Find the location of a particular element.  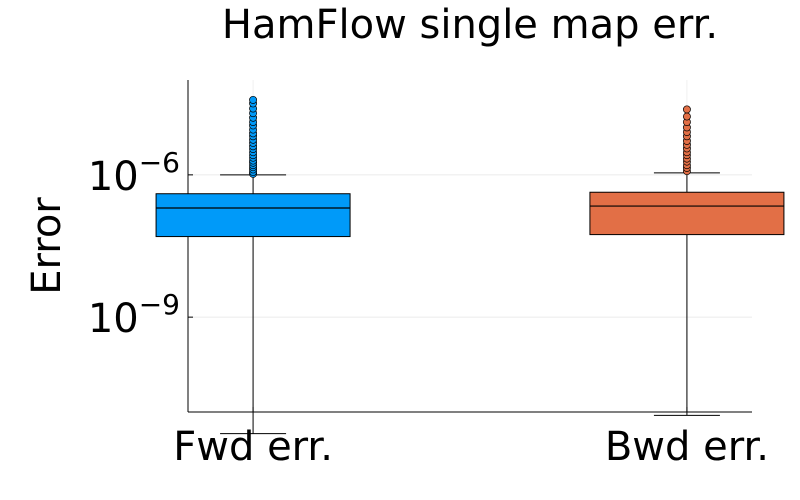

y-tick-labels: 10−610−9 is located at coordinates (134, 244).